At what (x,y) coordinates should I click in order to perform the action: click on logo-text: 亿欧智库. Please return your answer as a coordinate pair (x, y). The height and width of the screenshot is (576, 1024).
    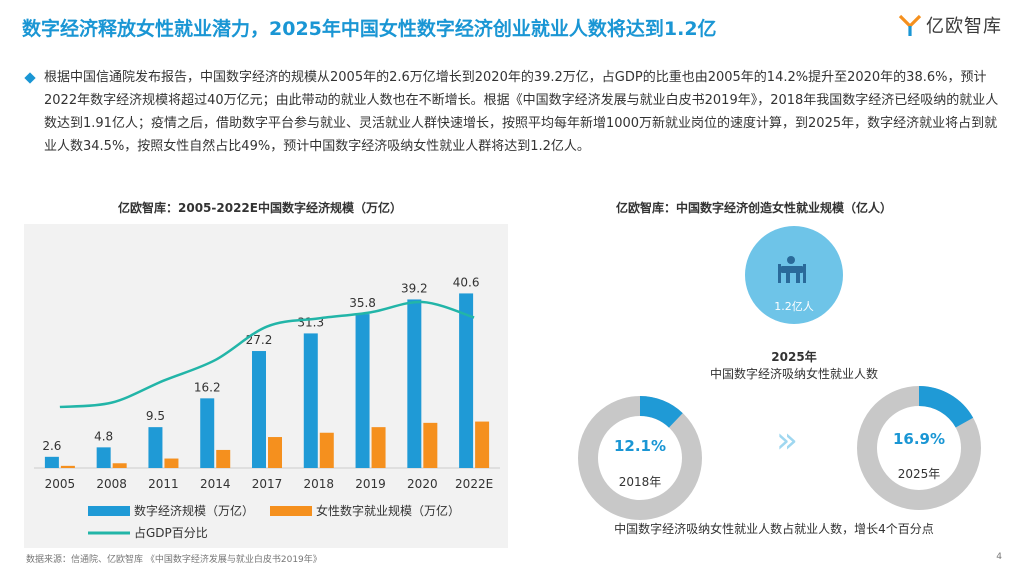
    Looking at the image, I should click on (964, 26).